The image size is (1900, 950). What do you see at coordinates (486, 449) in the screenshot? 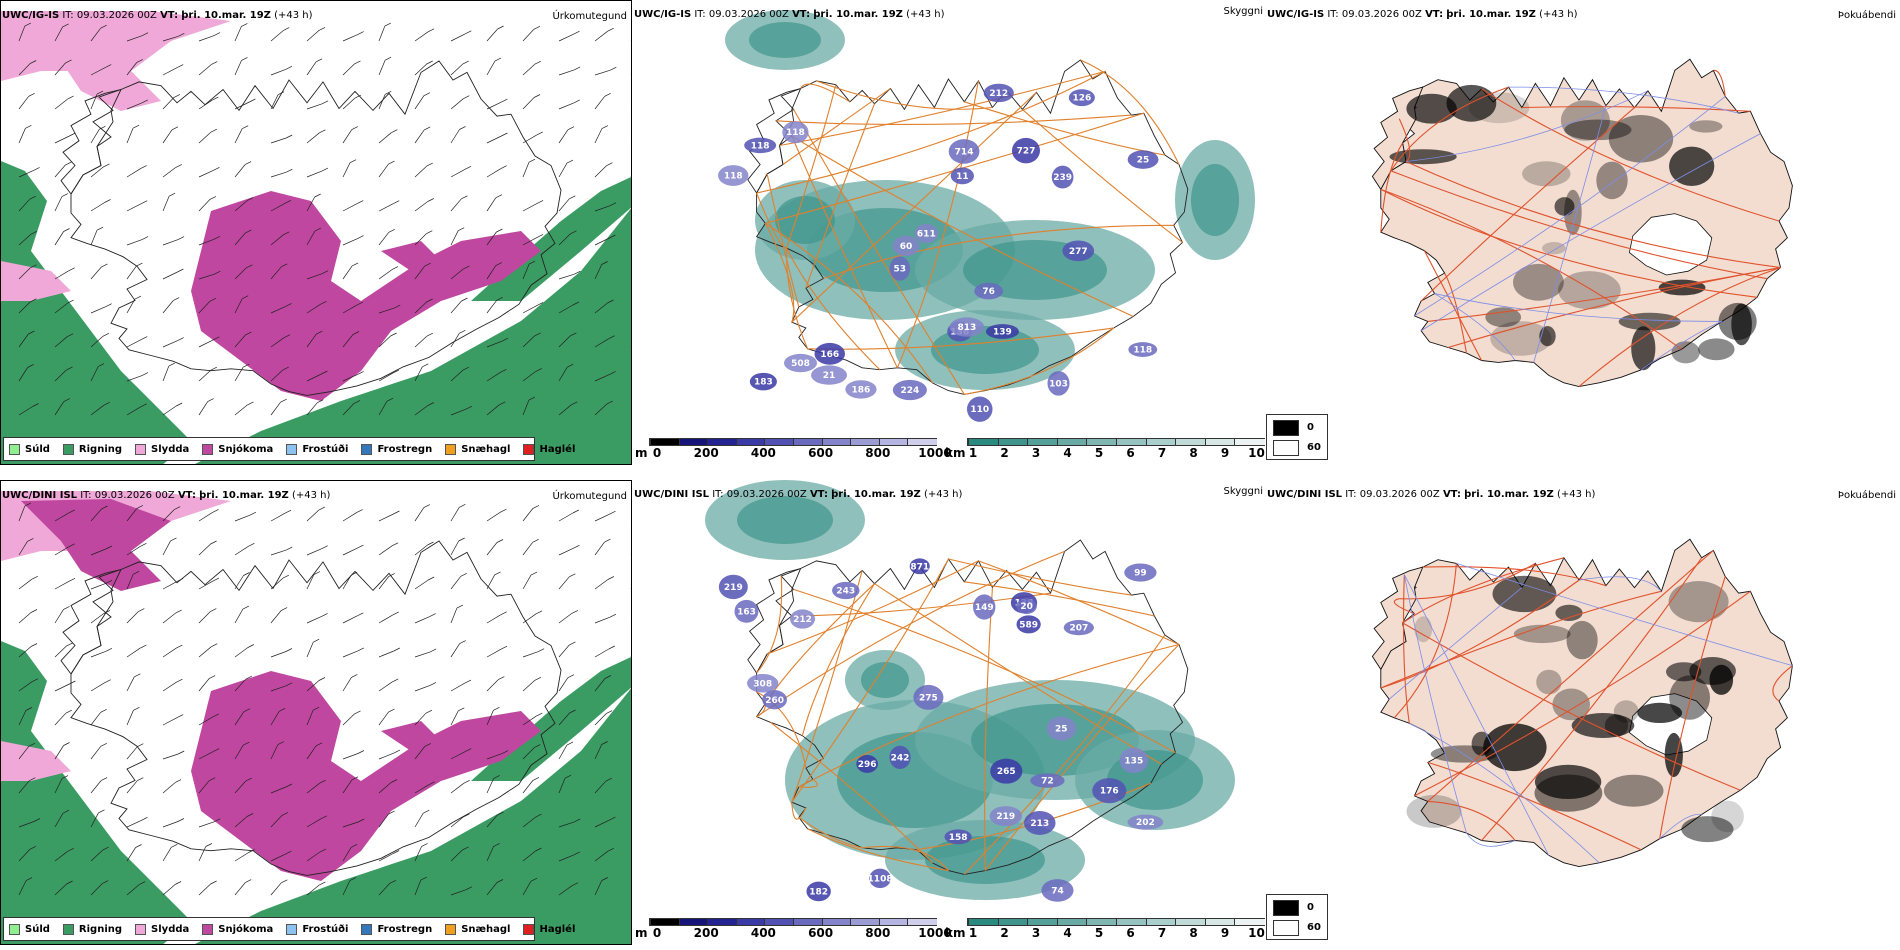
I see `legend-label: Snæhagl` at bounding box center [486, 449].